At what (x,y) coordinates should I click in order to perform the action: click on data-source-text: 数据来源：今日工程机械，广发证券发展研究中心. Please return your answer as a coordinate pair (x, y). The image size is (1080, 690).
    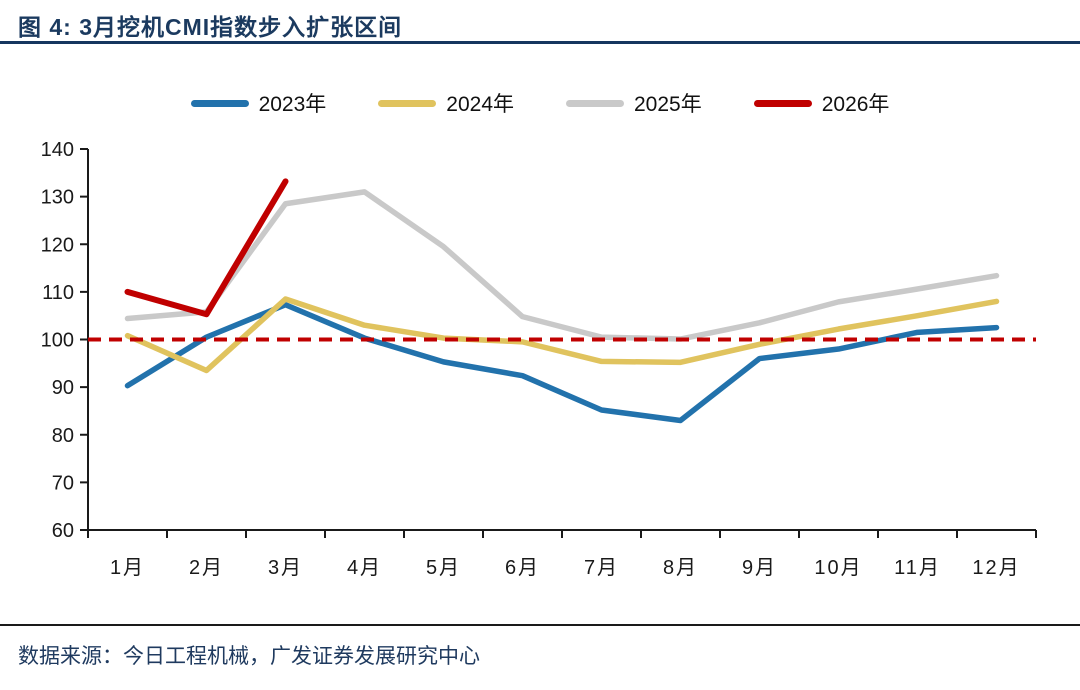
    Looking at the image, I should click on (249, 656).